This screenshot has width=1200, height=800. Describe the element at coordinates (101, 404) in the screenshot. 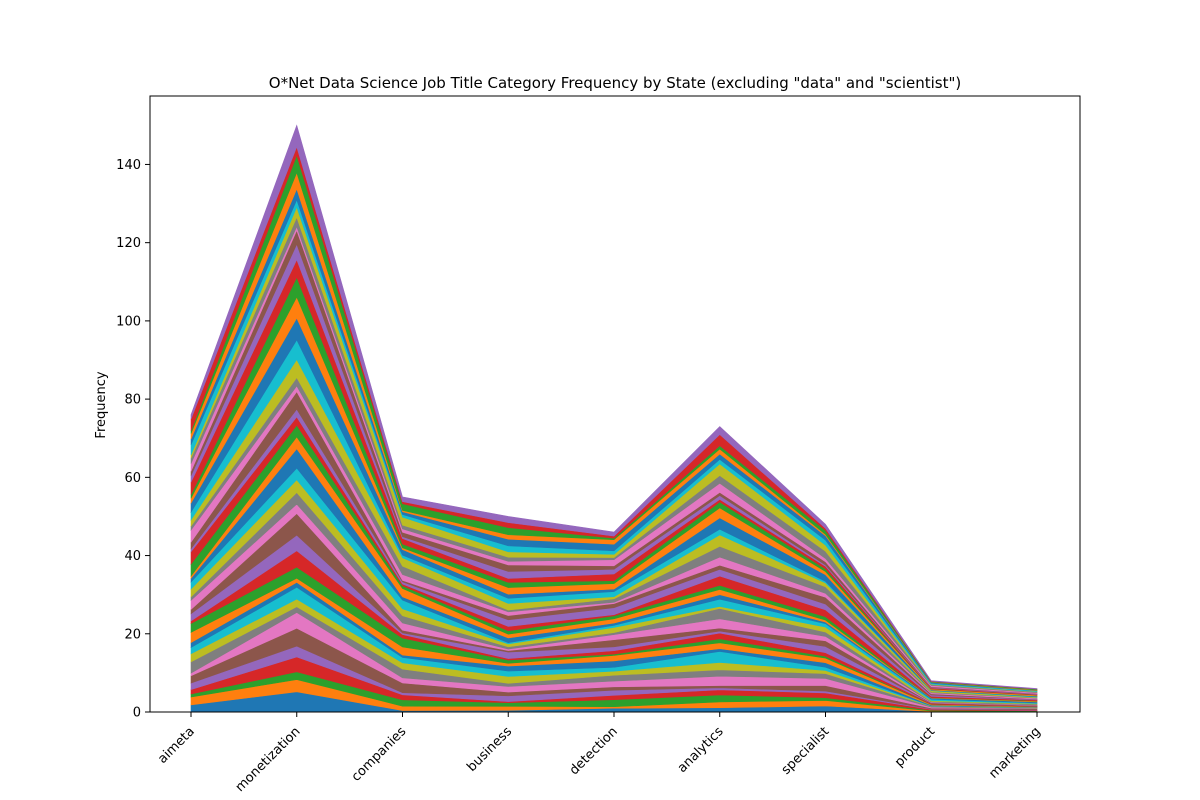

I see `y-axis-label: Frequency` at that location.